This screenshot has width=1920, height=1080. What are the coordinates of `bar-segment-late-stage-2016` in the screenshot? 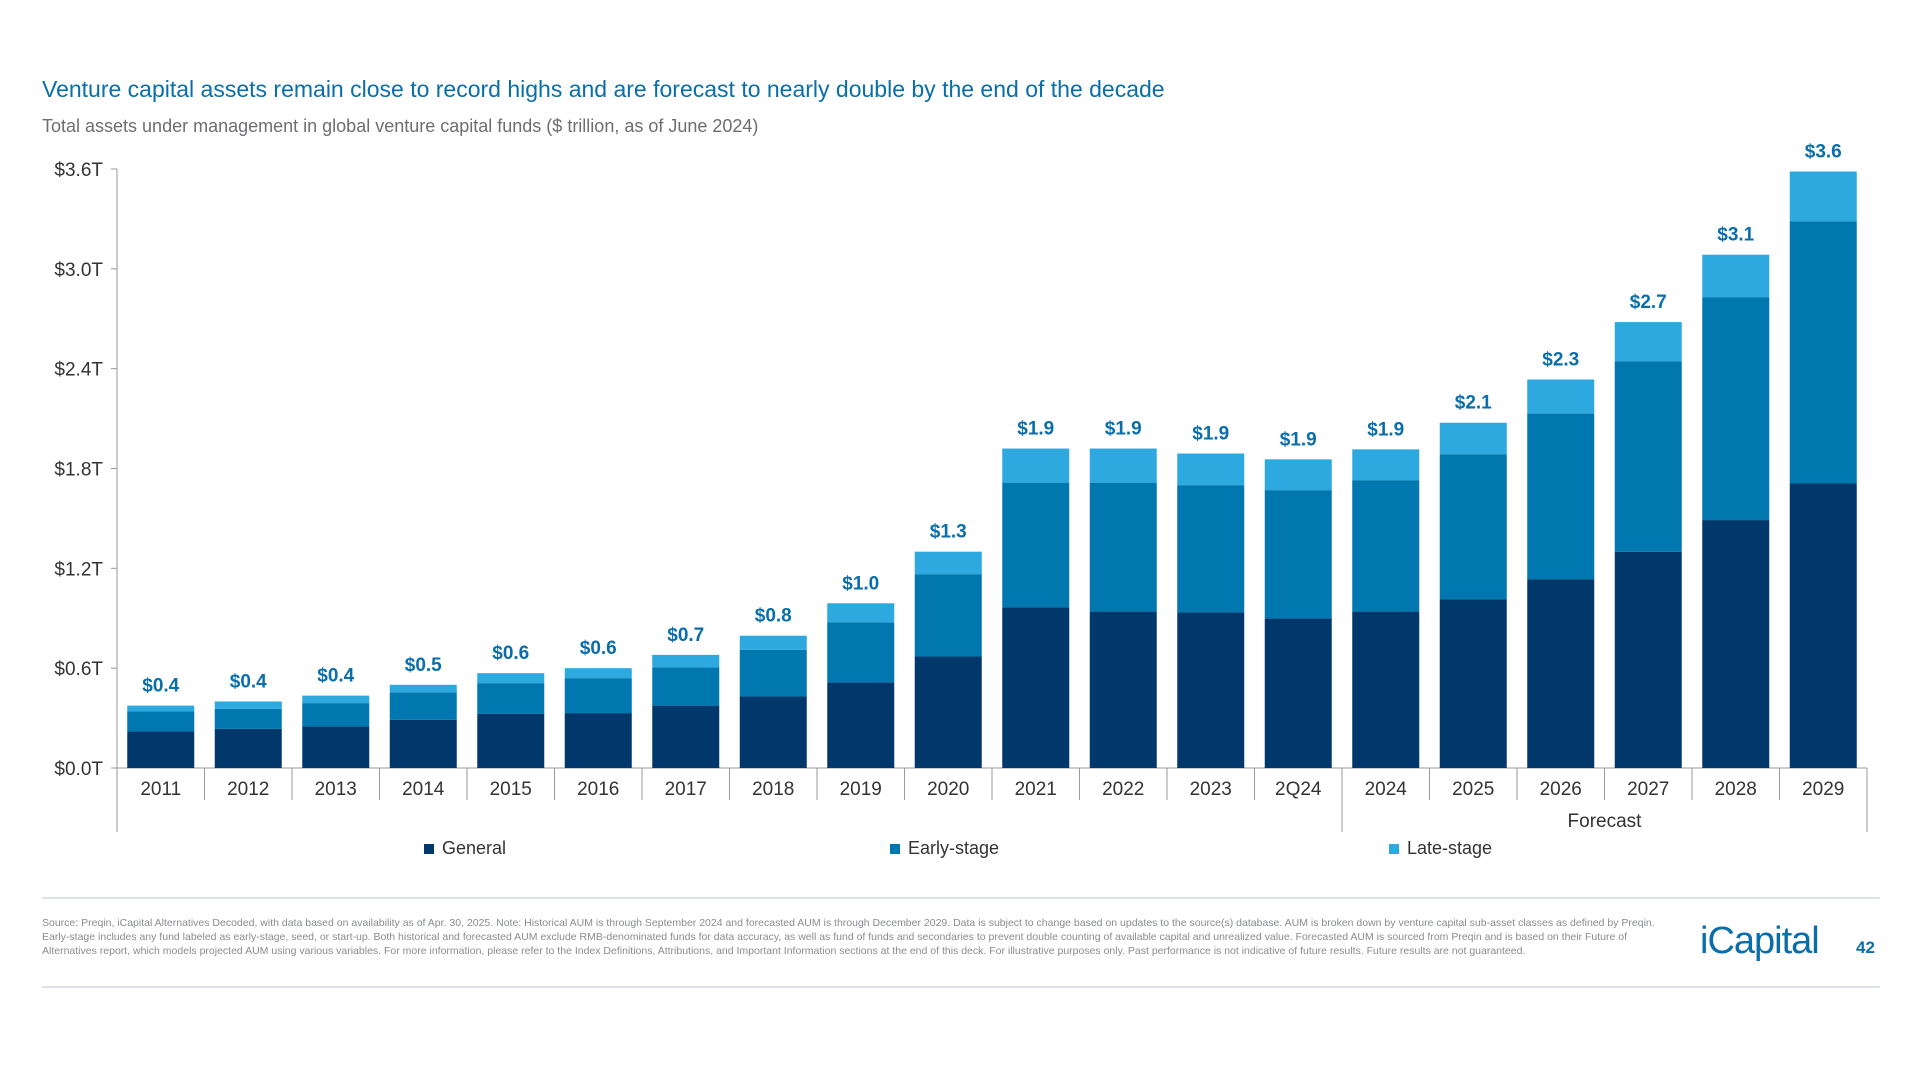 It's located at (598, 673).